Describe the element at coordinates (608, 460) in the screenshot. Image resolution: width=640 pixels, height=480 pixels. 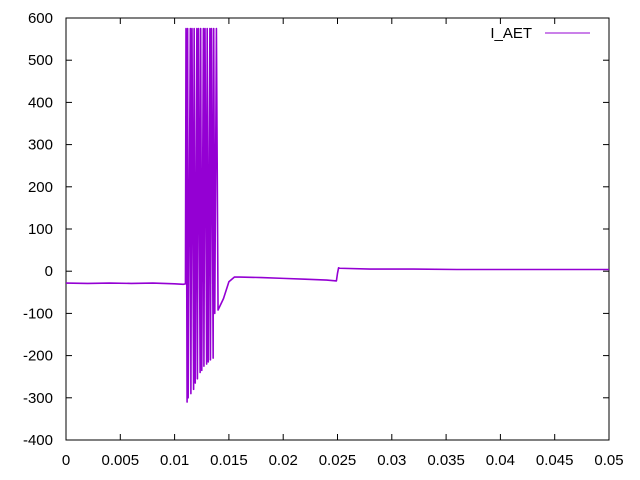
I see `x-tick-label: 0.05` at that location.